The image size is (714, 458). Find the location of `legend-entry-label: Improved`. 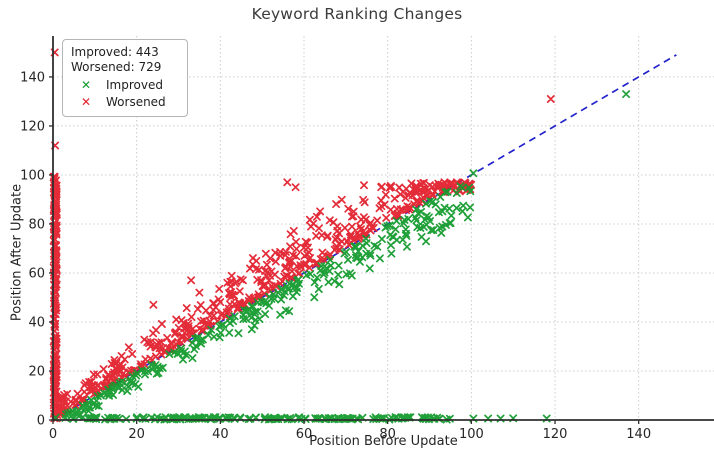

legend-entry-label: Improved is located at coordinates (134, 84).